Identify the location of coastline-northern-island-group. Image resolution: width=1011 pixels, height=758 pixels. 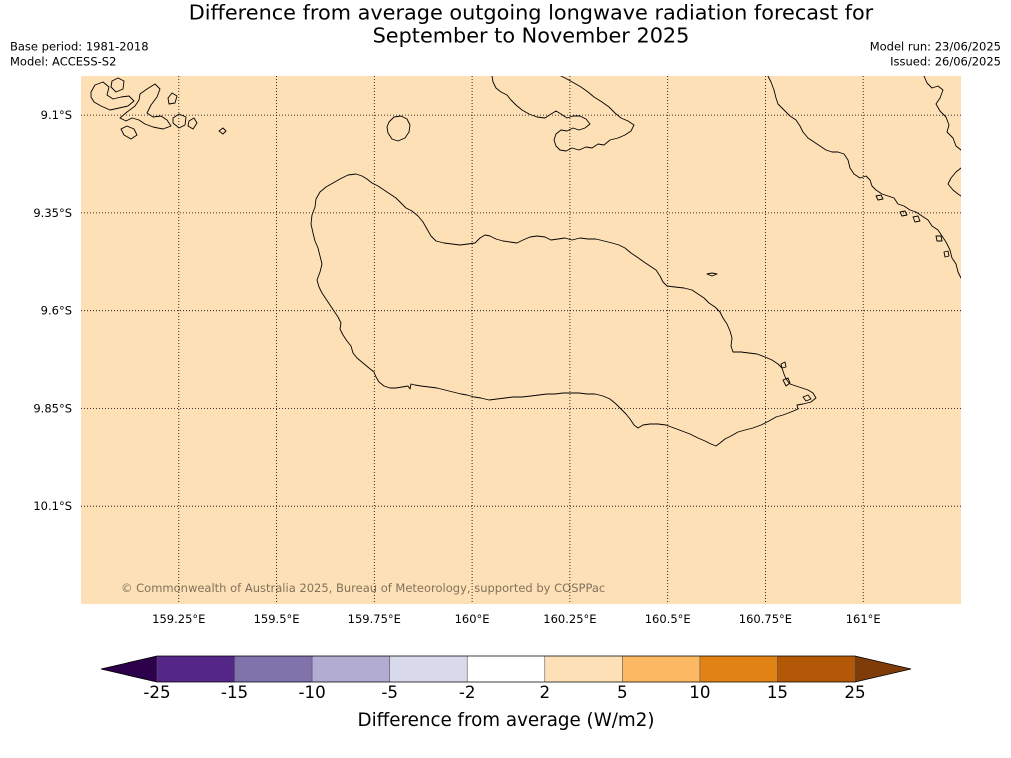
(563, 114).